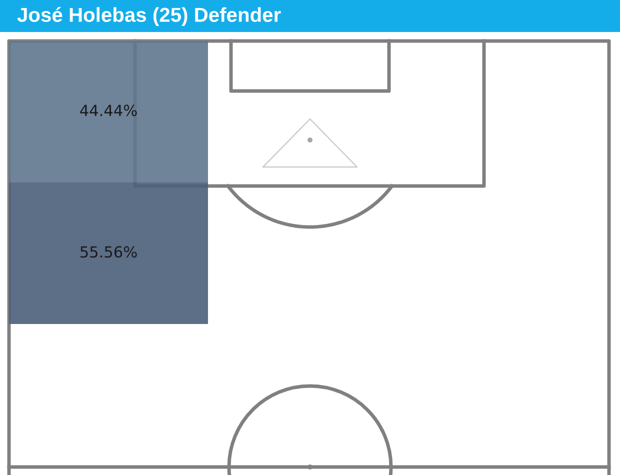 The width and height of the screenshot is (620, 475). Describe the element at coordinates (149, 16) in the screenshot. I see `text: José Holebas (25) Defender` at that location.